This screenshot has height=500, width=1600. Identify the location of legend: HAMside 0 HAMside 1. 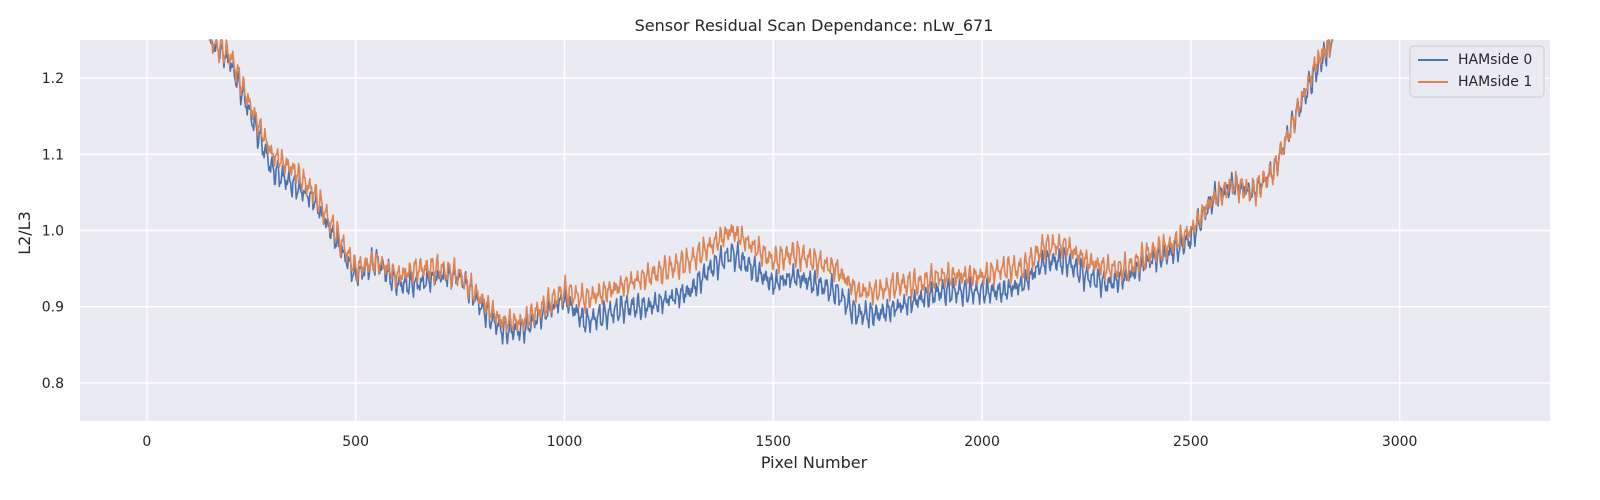
(1477, 71).